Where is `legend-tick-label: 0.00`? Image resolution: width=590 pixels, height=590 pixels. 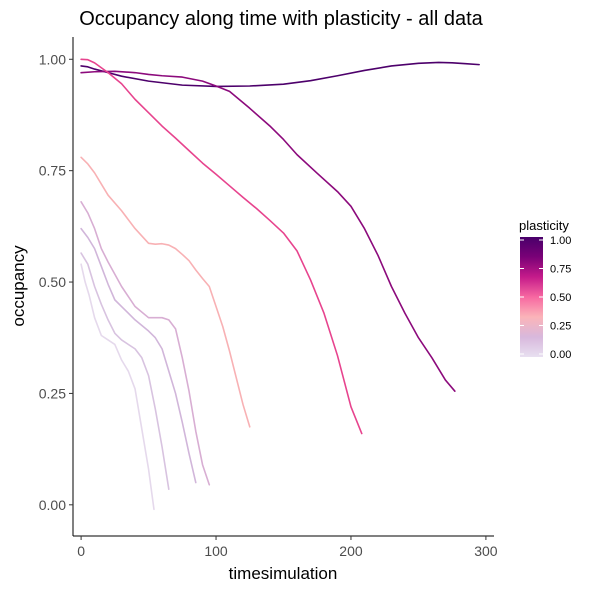 legend-tick-label: 0.00 is located at coordinates (560, 355).